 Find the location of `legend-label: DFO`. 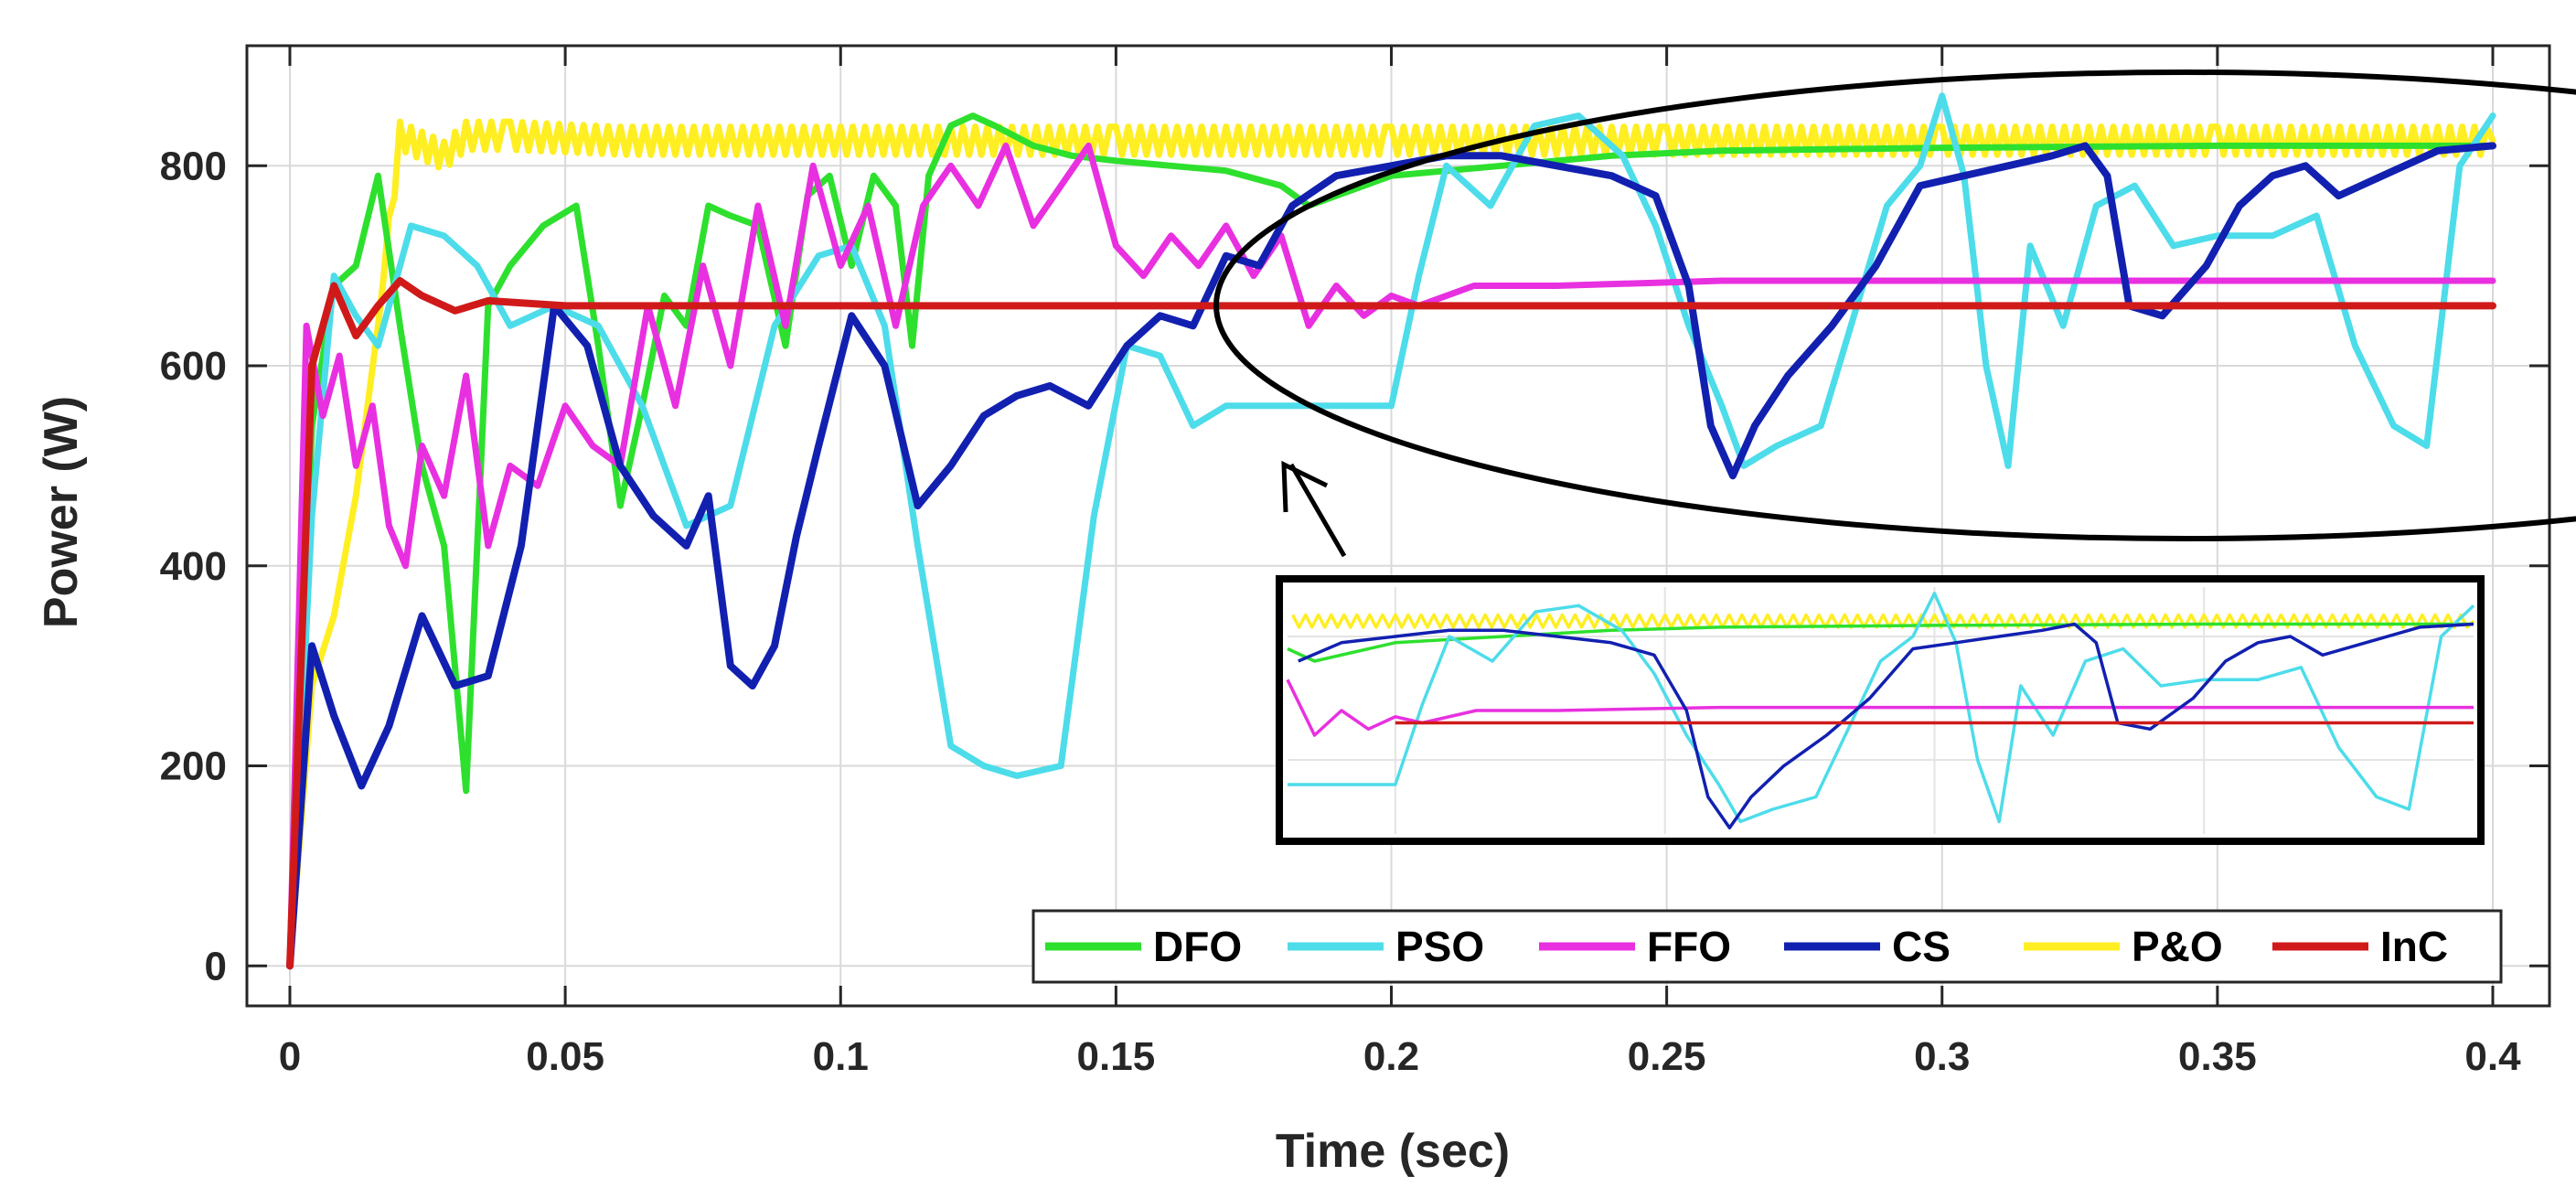

legend-label: DFO is located at coordinates (1197, 946).